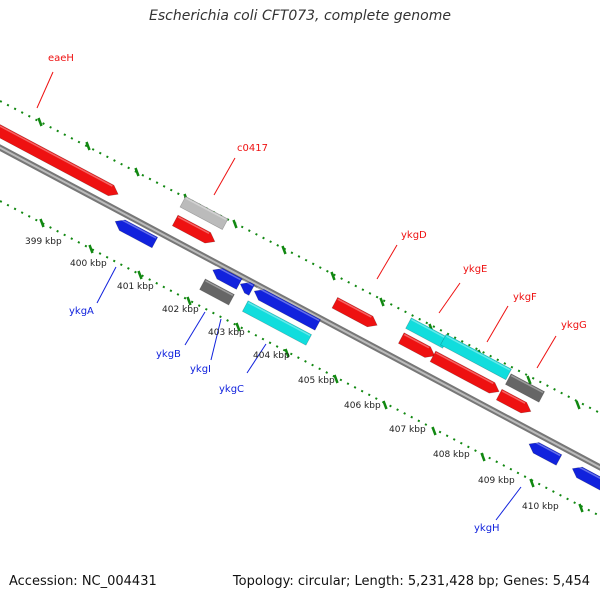  What do you see at coordinates (81, 311) in the screenshot?
I see `gene-label-reverse: ykgA` at bounding box center [81, 311].